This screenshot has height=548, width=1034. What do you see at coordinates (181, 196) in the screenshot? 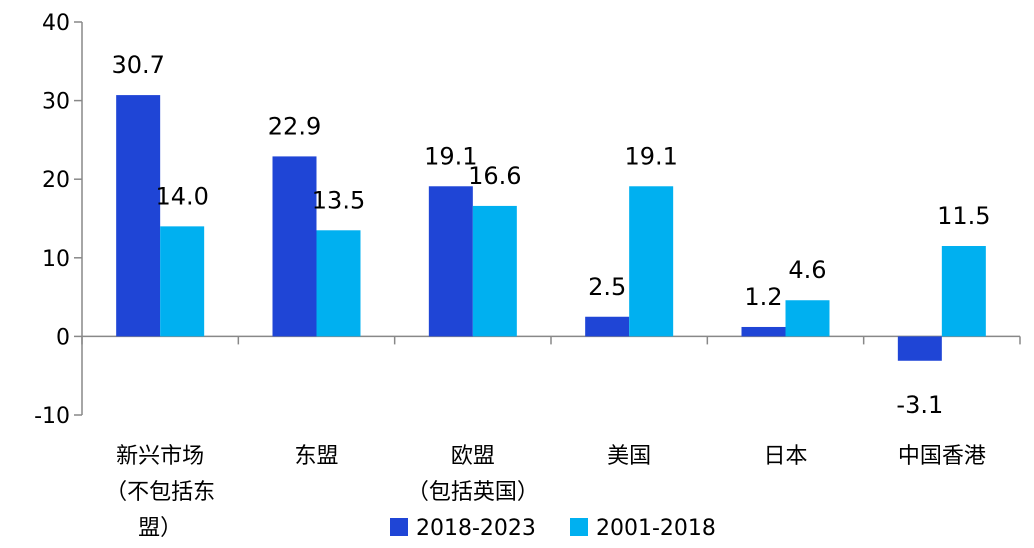
I see `data-label: 14.0` at bounding box center [181, 196].